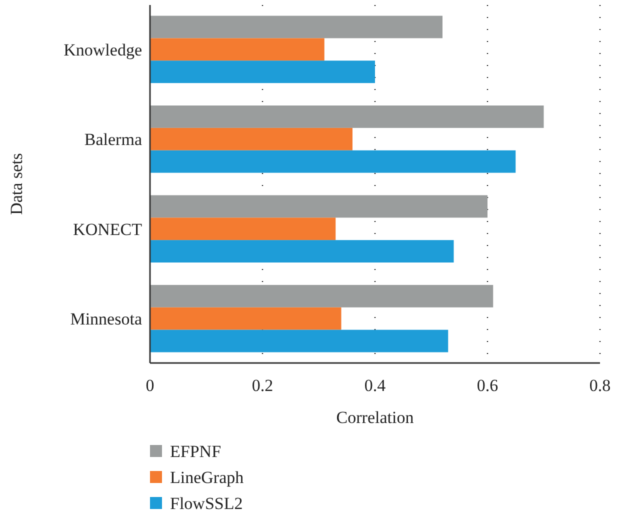 The width and height of the screenshot is (627, 521). I want to click on y-tick-label: Balerma, so click(113, 140).